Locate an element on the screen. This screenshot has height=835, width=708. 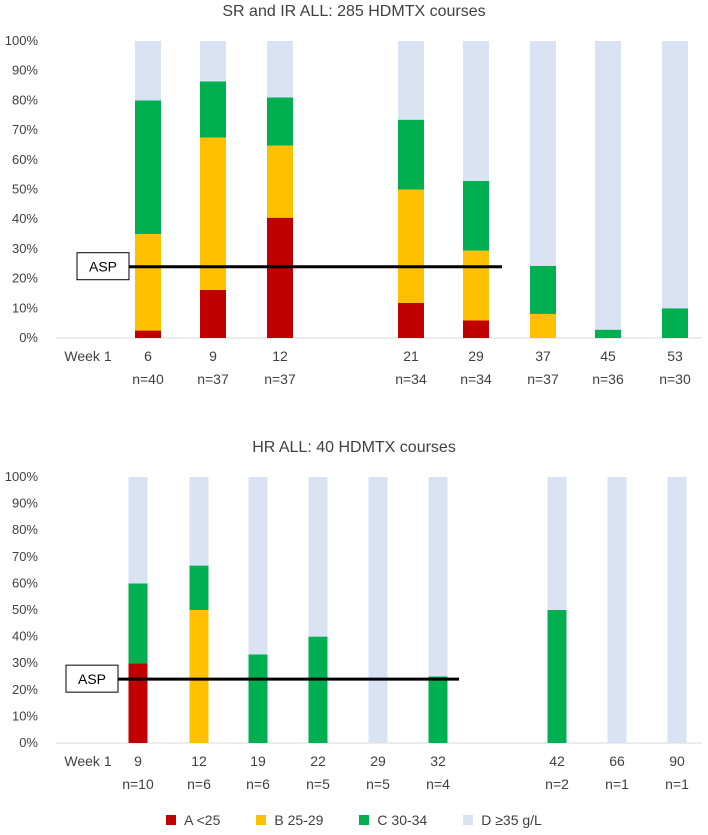
legend-swatch-d is located at coordinates (468, 820).